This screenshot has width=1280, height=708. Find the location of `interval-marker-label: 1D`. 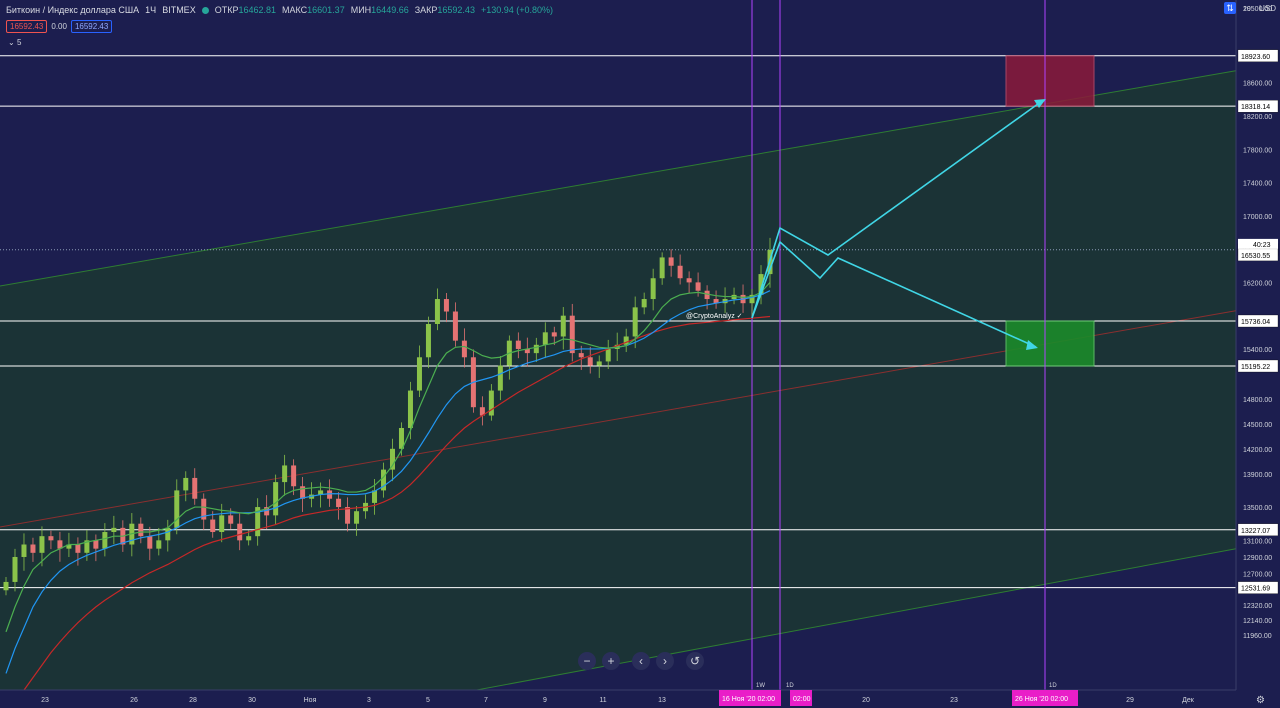

interval-marker-label: 1D is located at coordinates (1053, 686).